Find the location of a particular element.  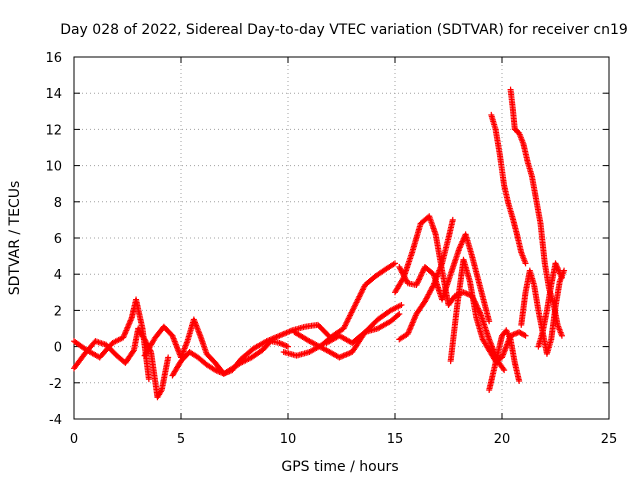

y-tick-label: 8 is located at coordinates (58, 203).